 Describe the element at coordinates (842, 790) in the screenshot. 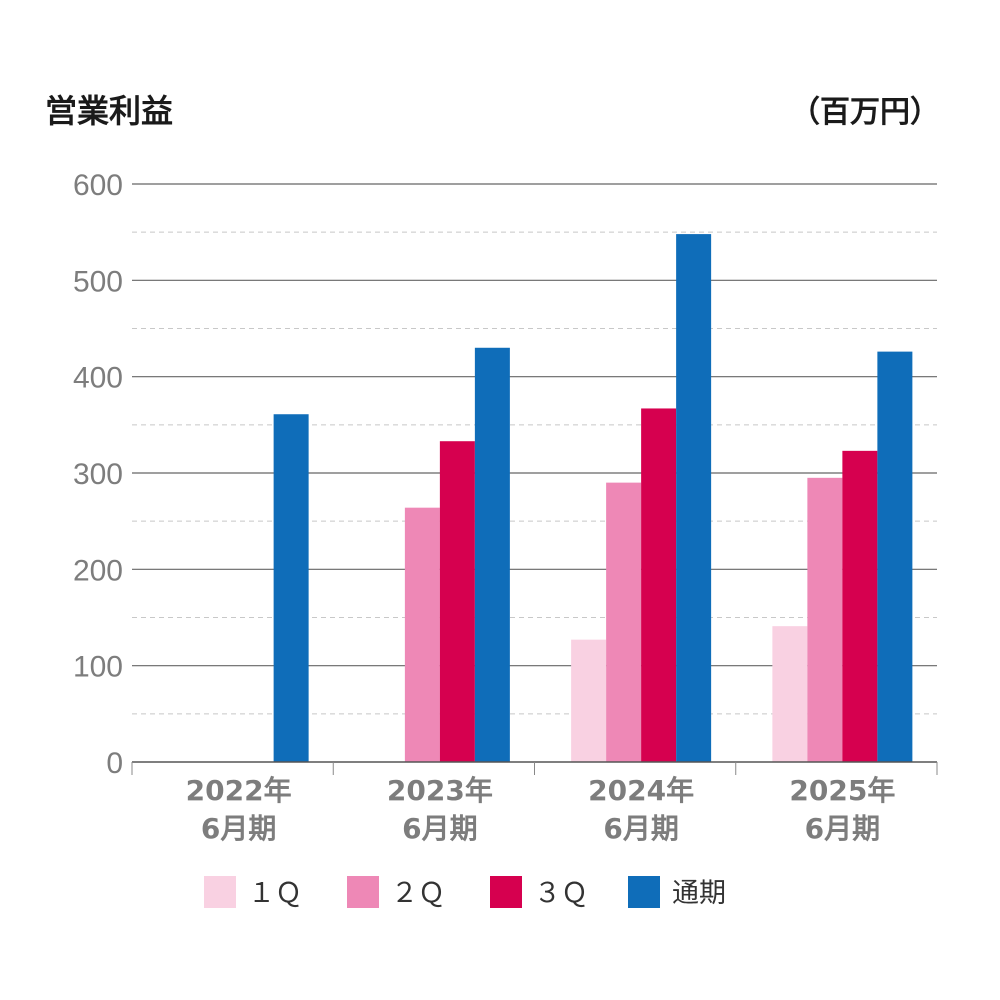

I see `x-category-label: 2025年` at that location.